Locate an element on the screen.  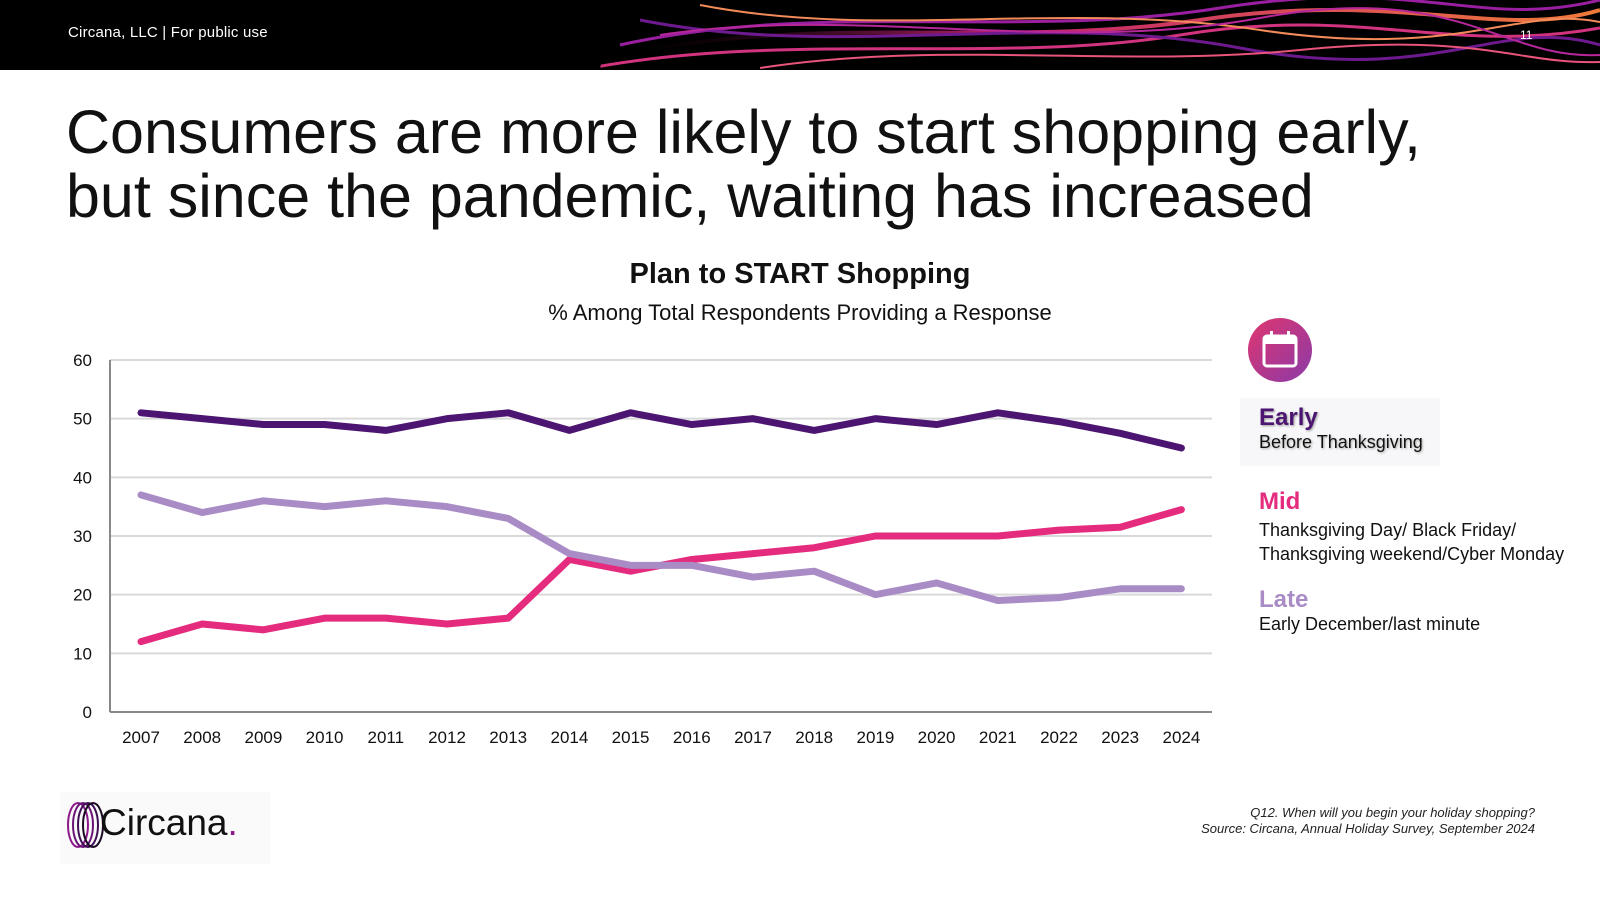
chart-title-text: Plan to START Shopping is located at coordinates (800, 274).